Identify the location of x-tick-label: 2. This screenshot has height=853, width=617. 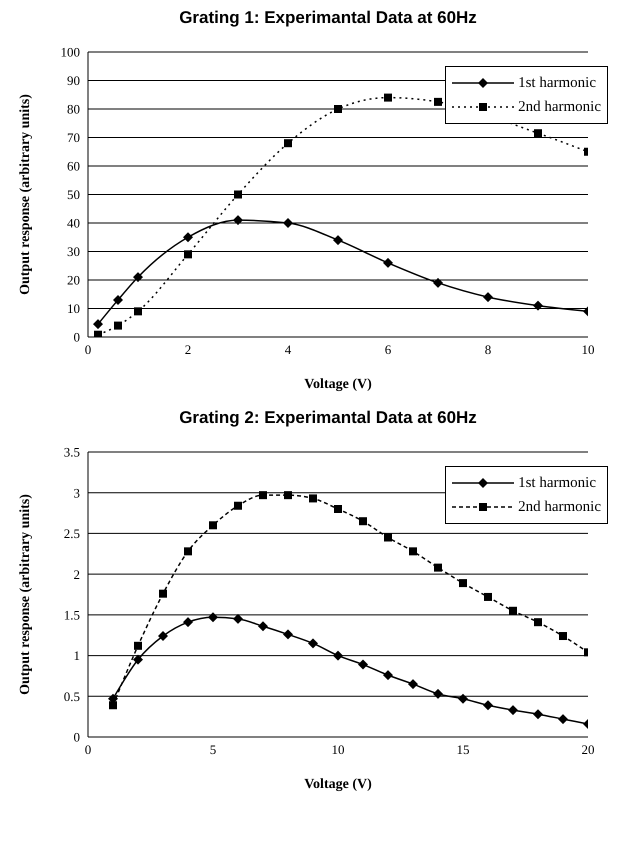
(188, 350).